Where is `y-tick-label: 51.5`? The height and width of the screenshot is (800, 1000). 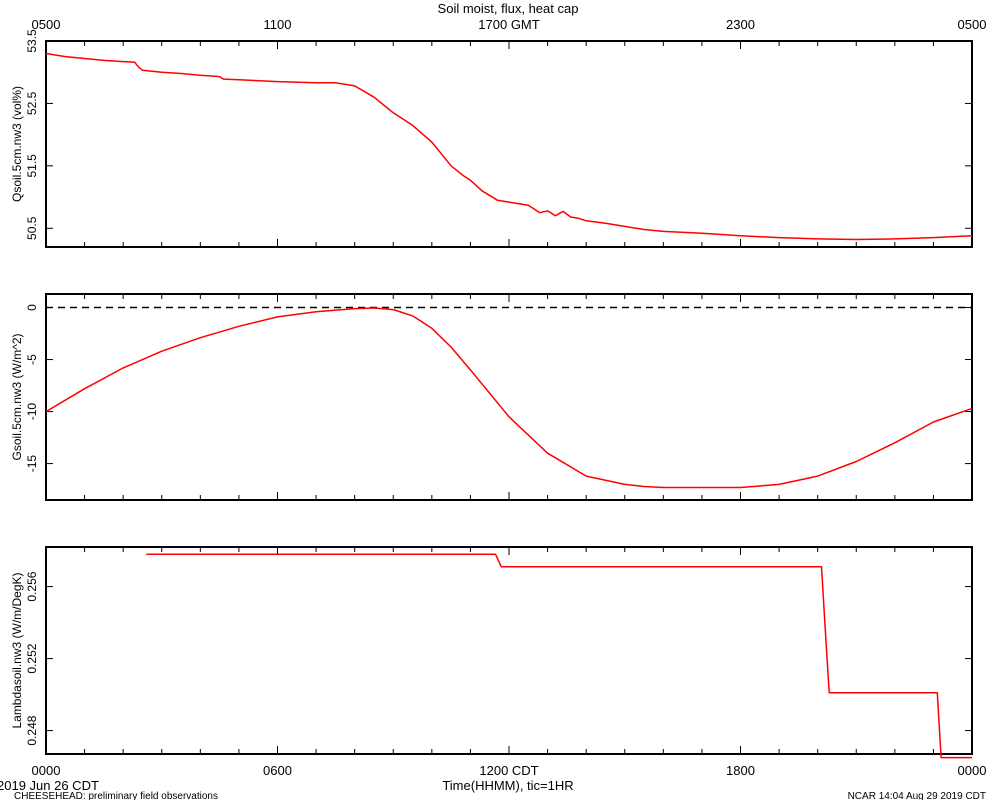
y-tick-label: 51.5 is located at coordinates (32, 166).